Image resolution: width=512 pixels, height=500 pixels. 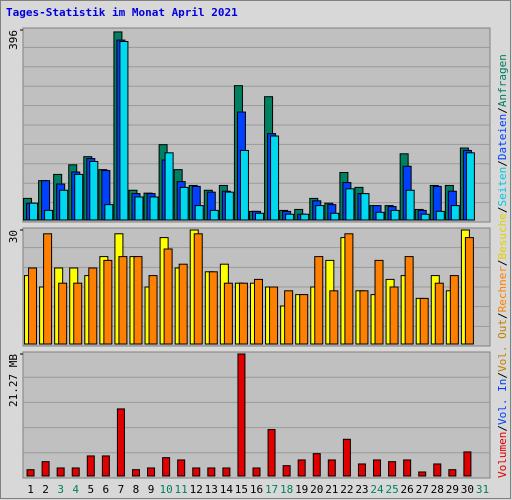 What do you see at coordinates (316, 489) in the screenshot?
I see `x-tick-label: 20` at bounding box center [316, 489].